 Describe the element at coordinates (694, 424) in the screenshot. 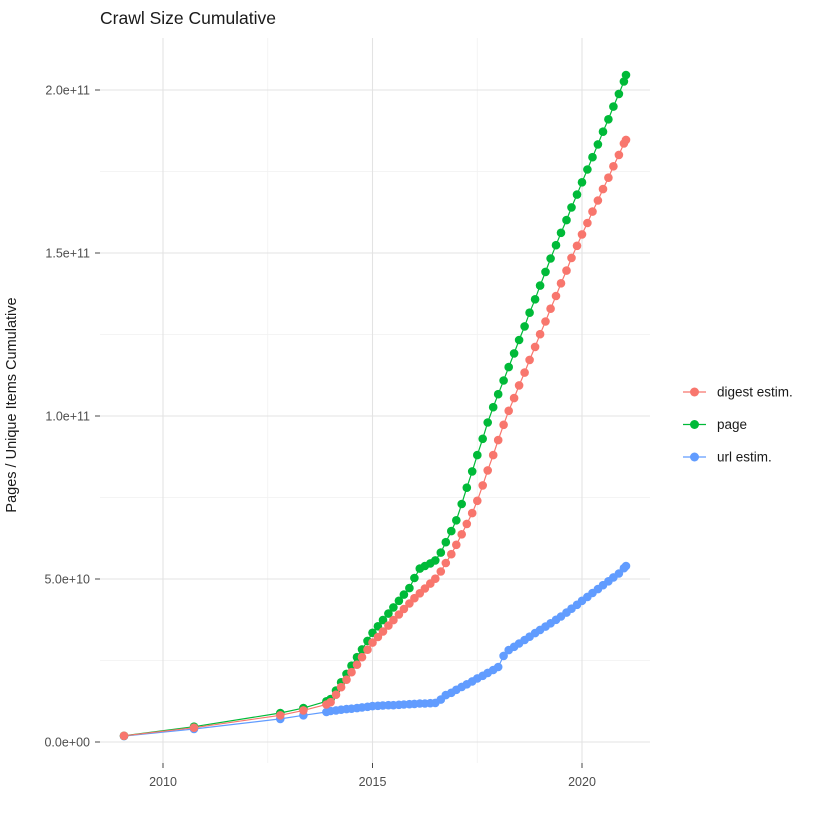

I see `legend-key-dot-page` at that location.